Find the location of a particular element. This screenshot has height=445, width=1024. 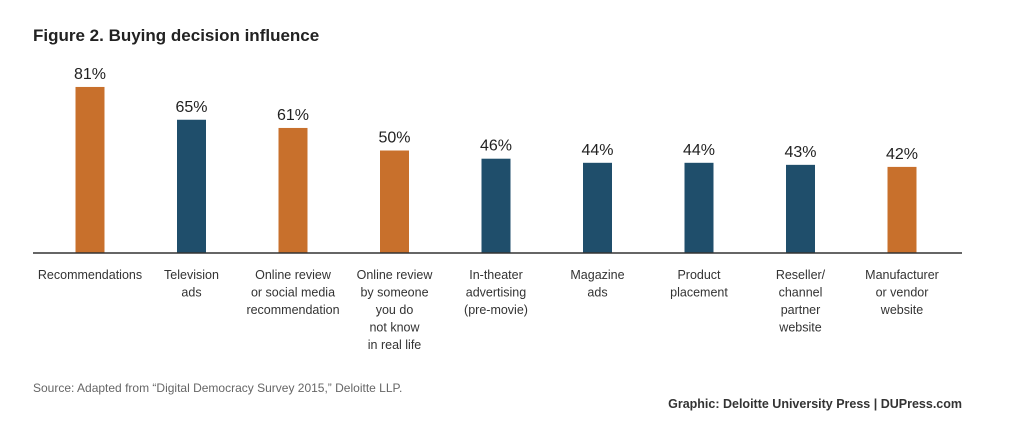

value-label-8: 43% is located at coordinates (800, 152).